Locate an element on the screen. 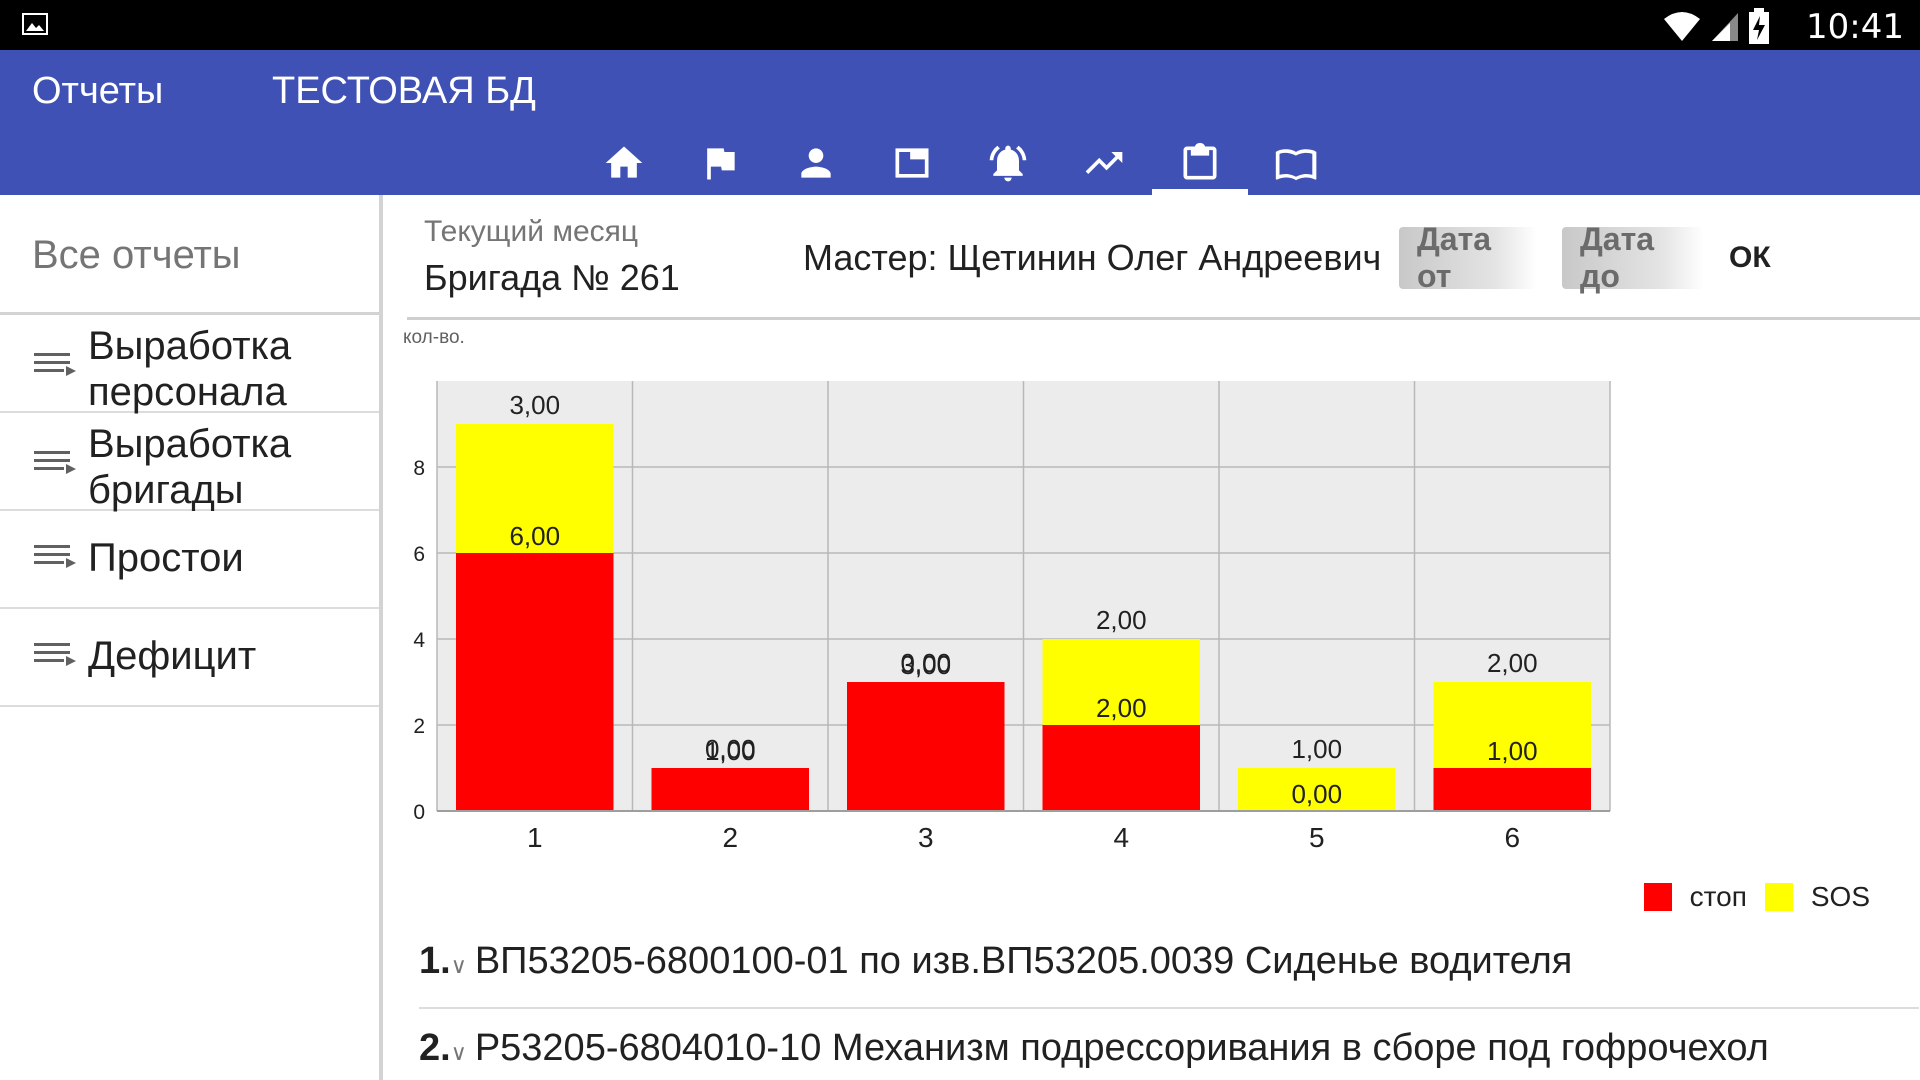 This screenshot has width=1920, height=1080. alarm-icon is located at coordinates (1008, 163).